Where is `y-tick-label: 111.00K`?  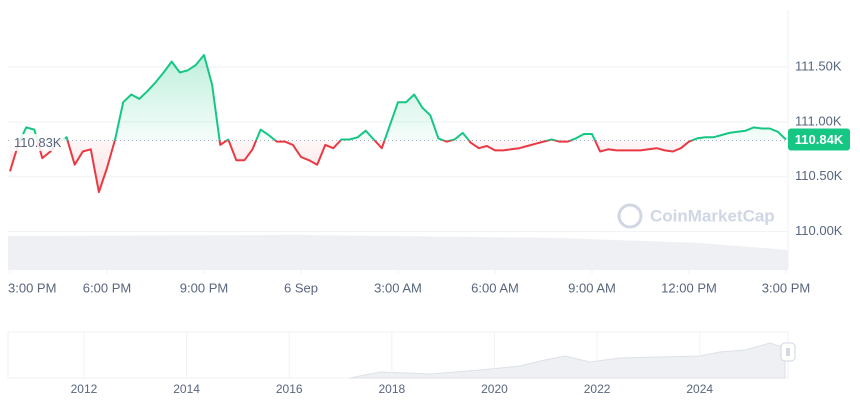 y-tick-label: 111.00K is located at coordinates (818, 120).